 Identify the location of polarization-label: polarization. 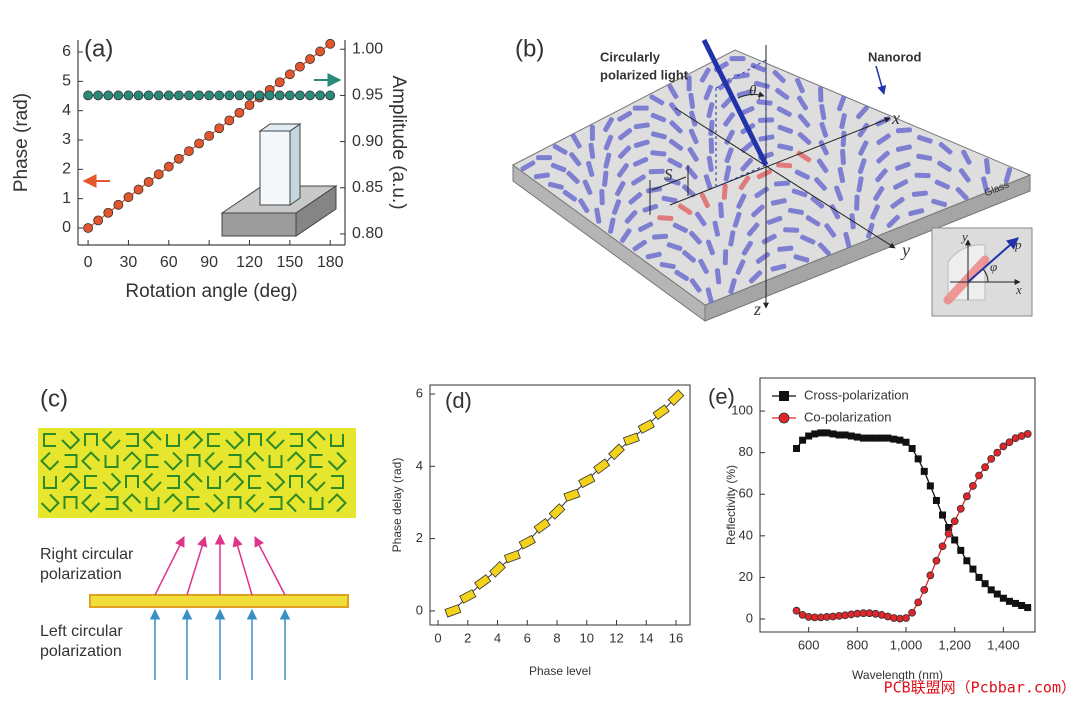
(81, 651).